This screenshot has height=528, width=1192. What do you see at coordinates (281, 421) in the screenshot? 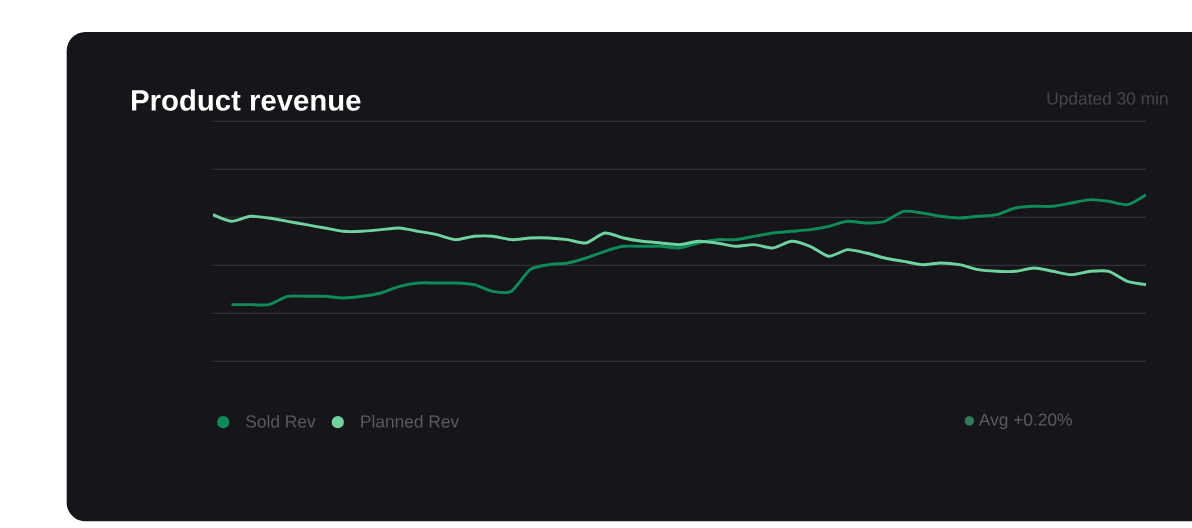
I see `legend-label: Sold Rev` at bounding box center [281, 421].